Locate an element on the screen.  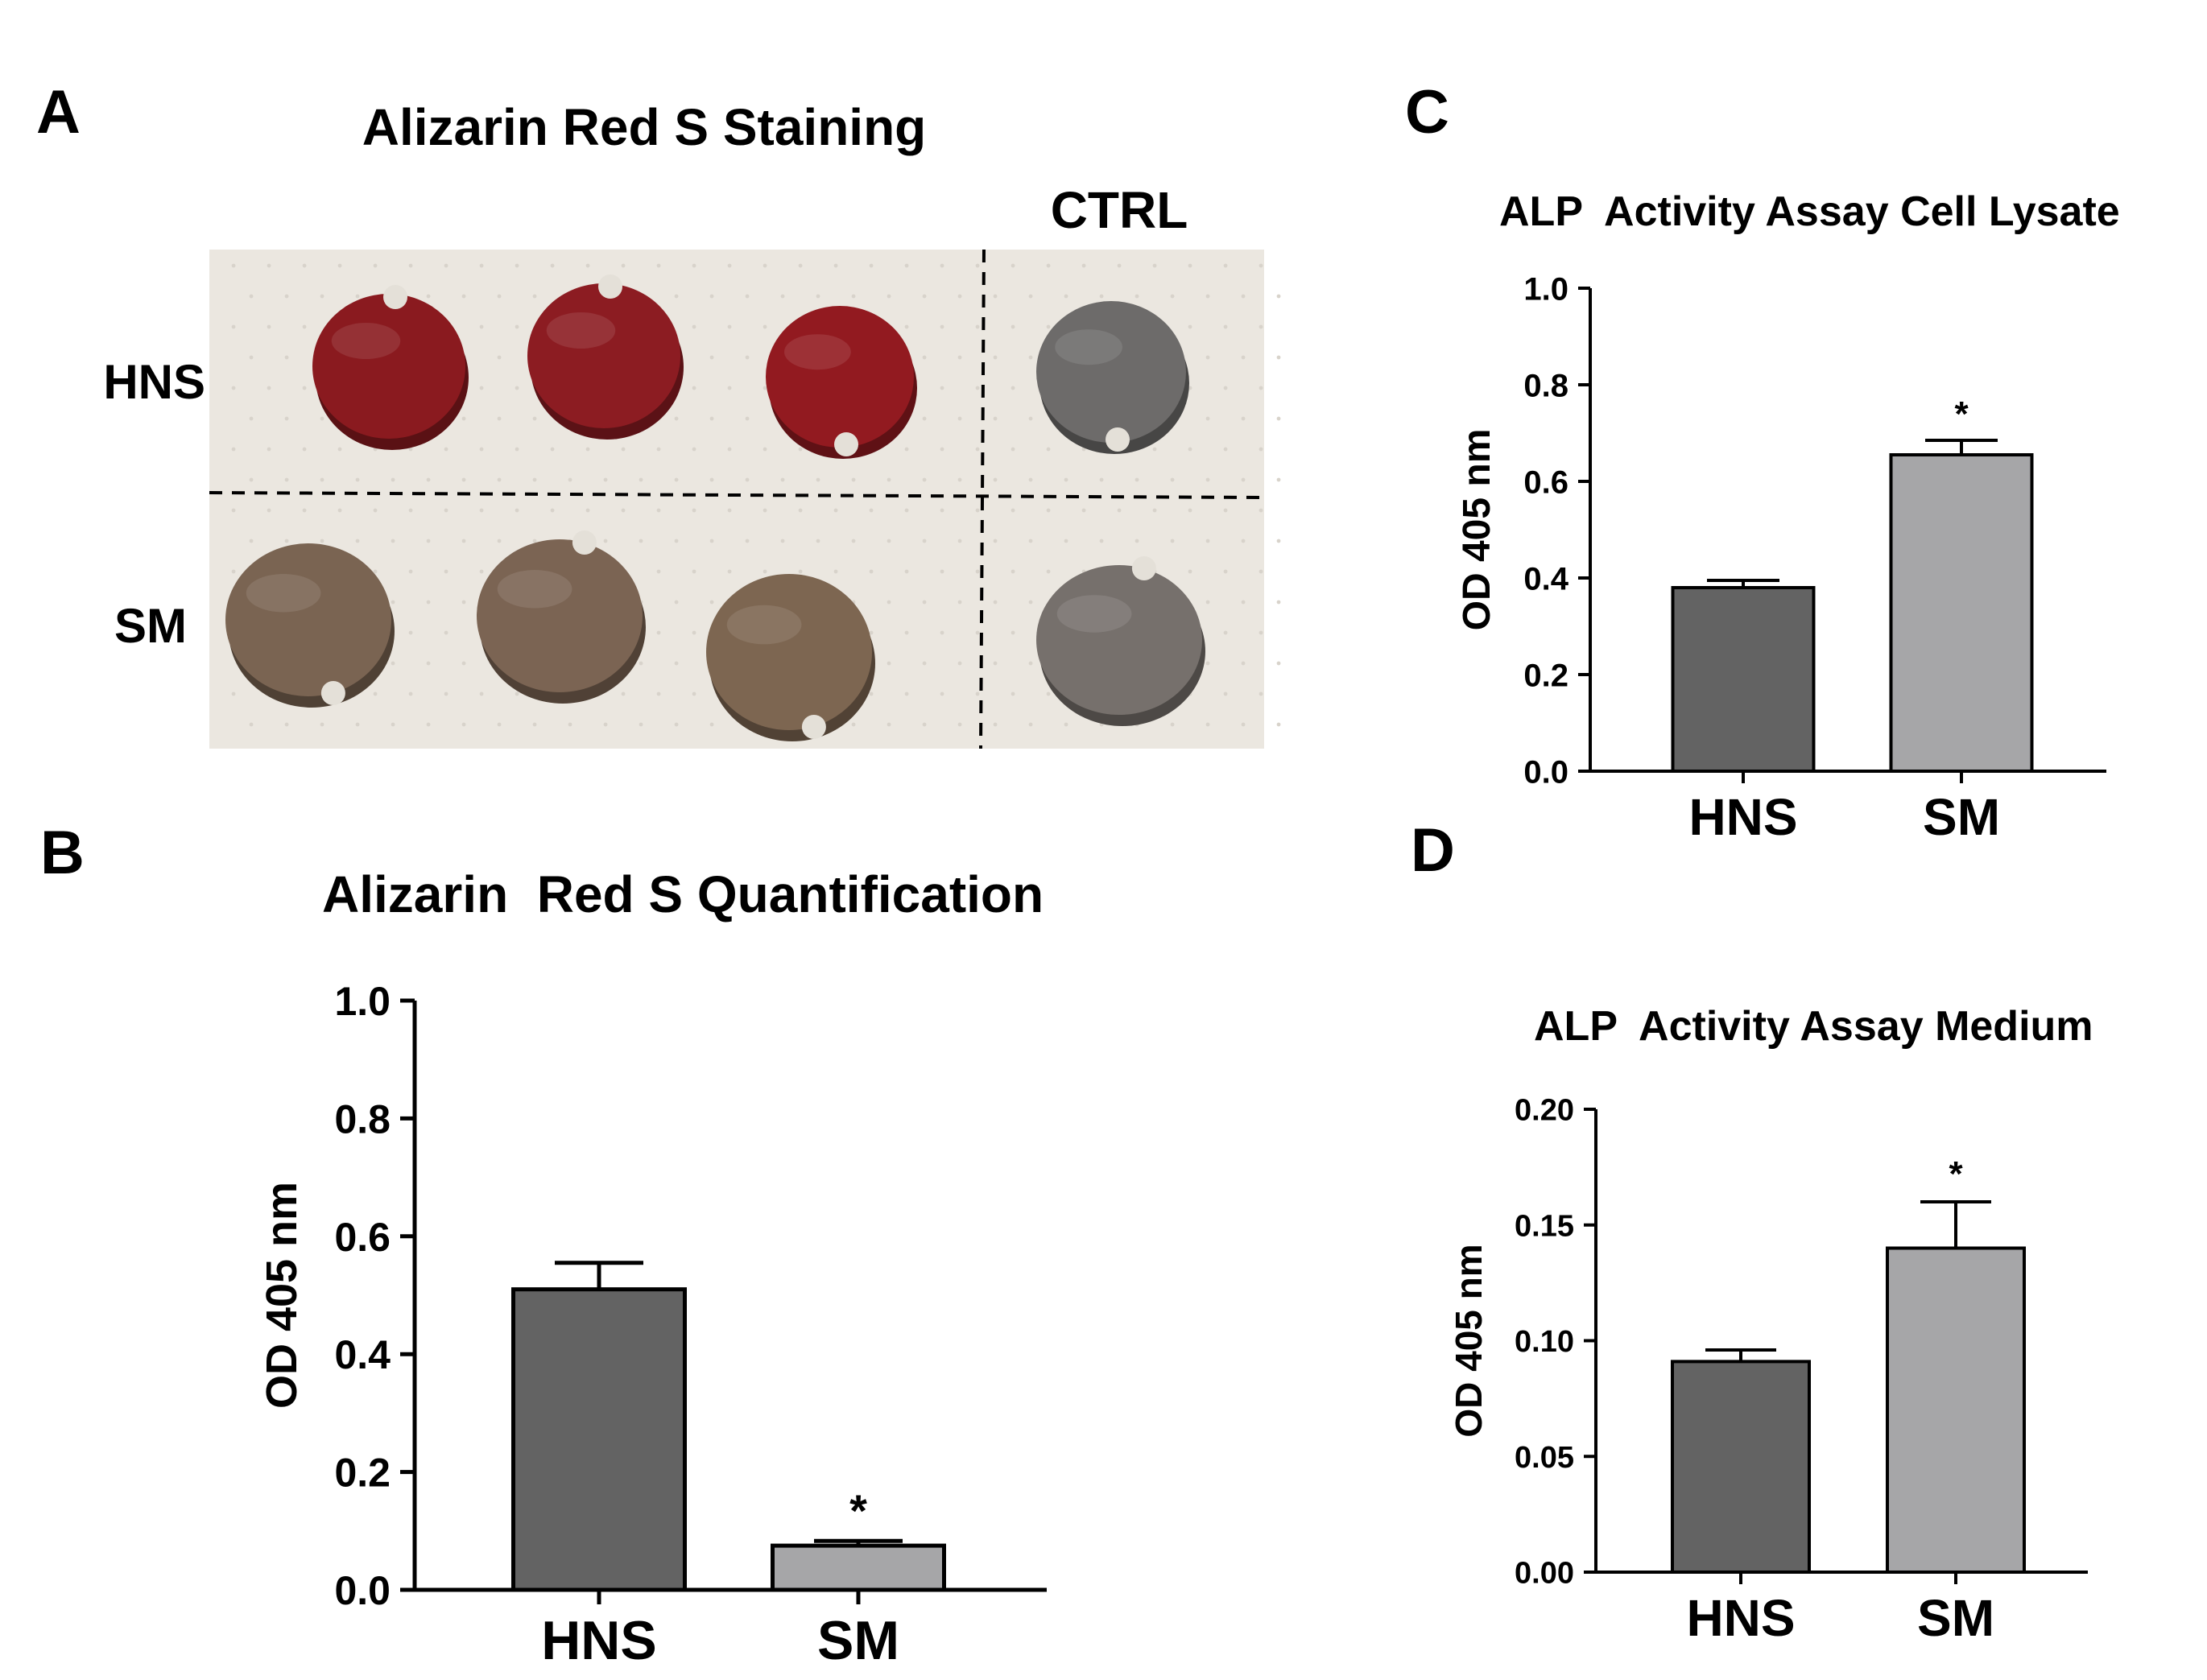
y-tick-label: 0.10 is located at coordinates (1544, 1342).